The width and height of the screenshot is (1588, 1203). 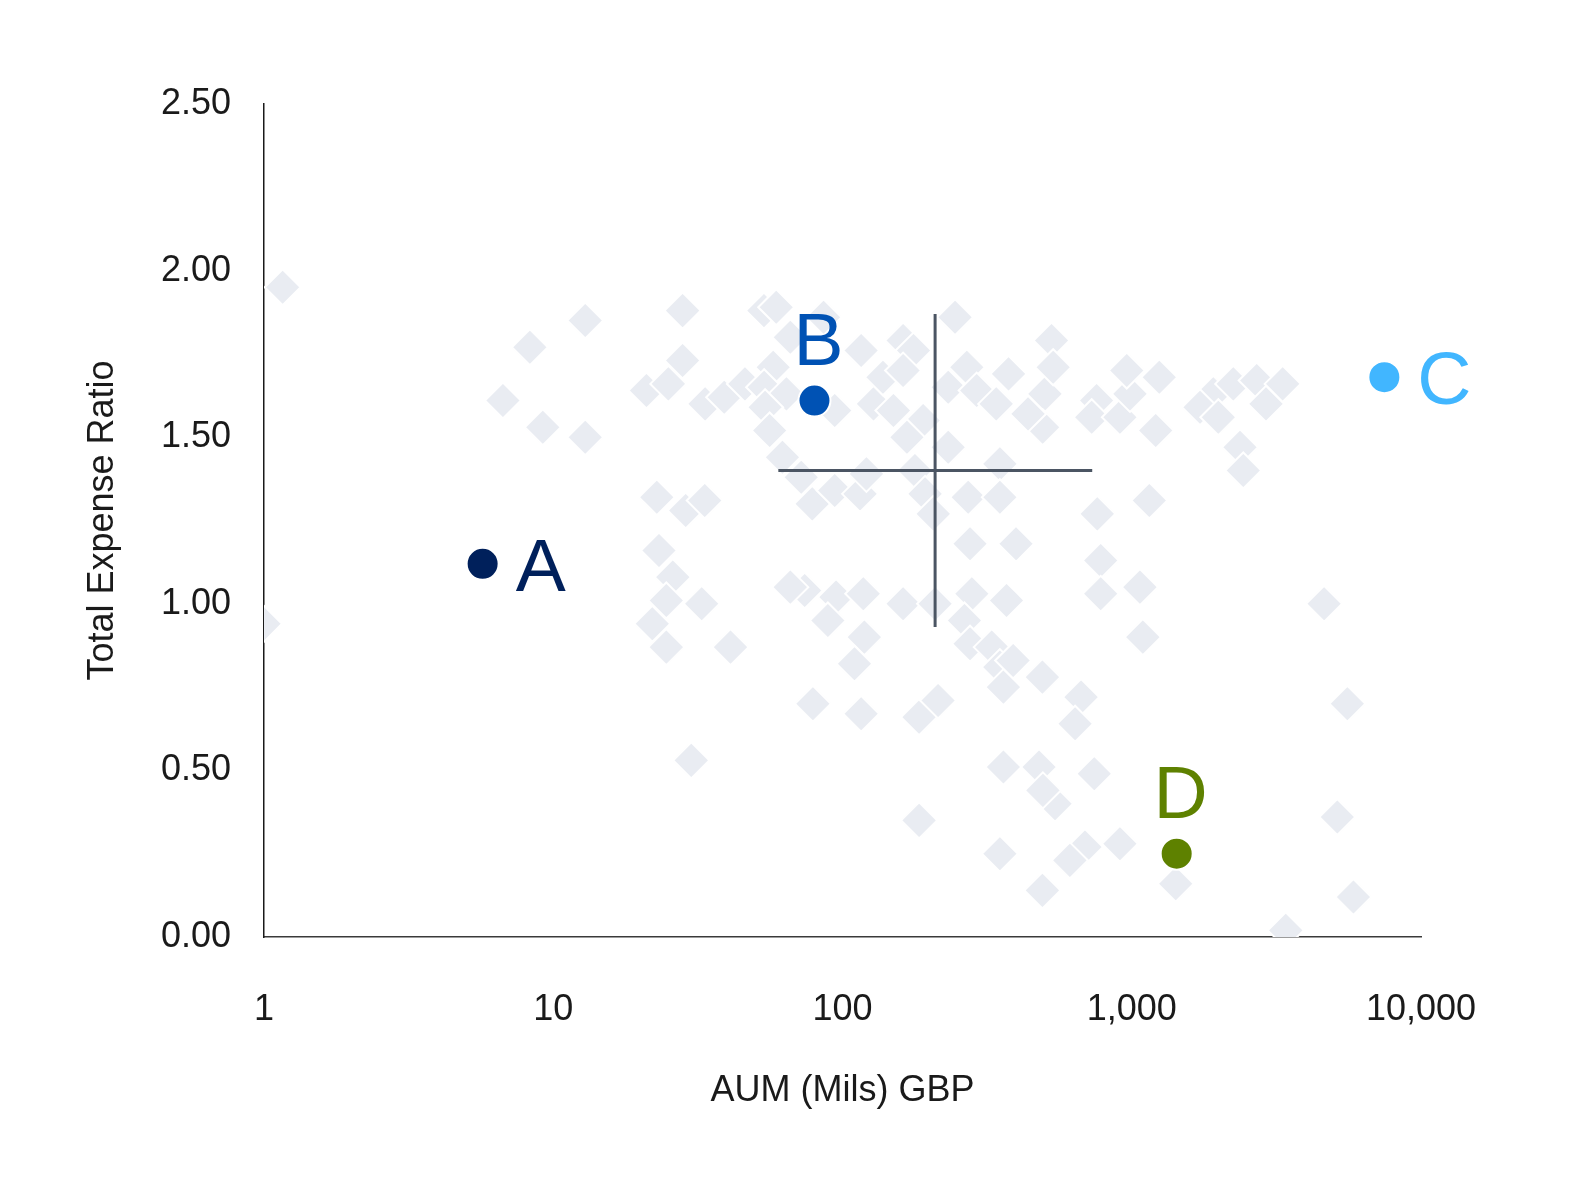 What do you see at coordinates (195, 435) in the screenshot?
I see `y-tick-label: 1.50` at bounding box center [195, 435].